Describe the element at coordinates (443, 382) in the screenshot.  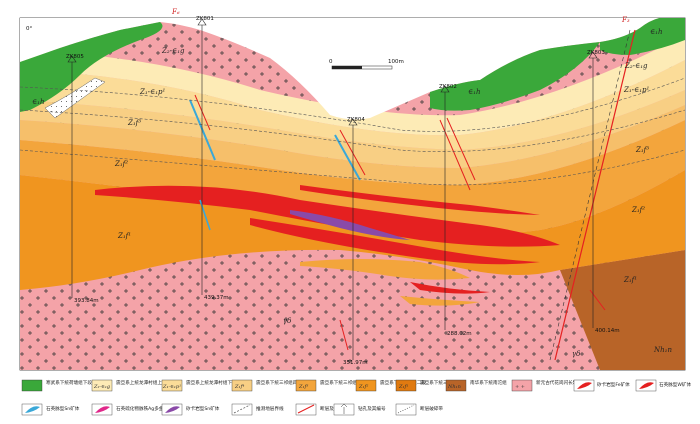
I see `legend-label-7: 震旦系下统三祁组一段` at that location.